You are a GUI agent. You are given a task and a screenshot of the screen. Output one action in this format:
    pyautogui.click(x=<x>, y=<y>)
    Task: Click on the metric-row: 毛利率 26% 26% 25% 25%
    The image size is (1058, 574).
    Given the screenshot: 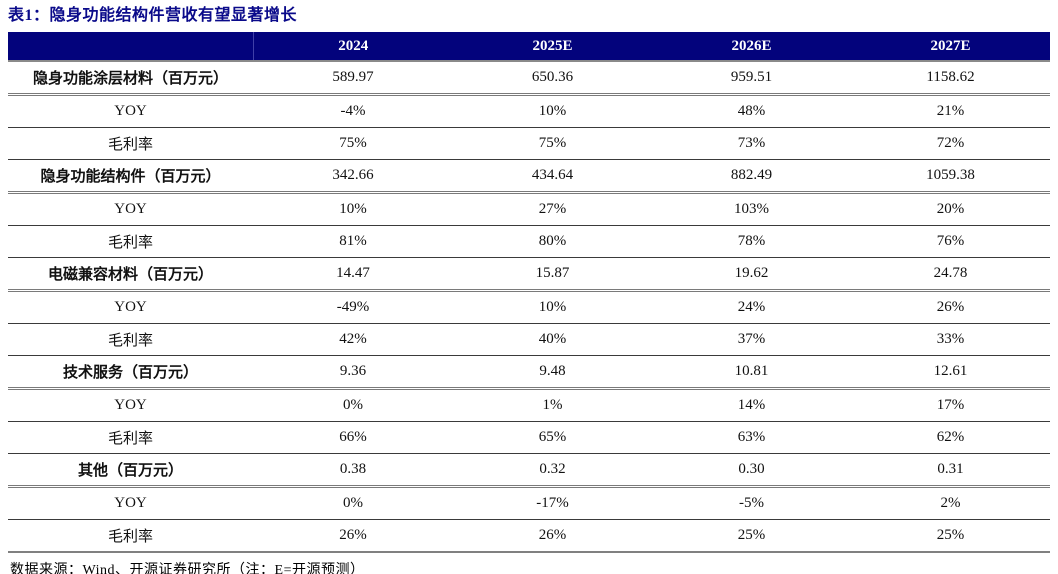 What is the action you would take?
    pyautogui.click(x=529, y=536)
    